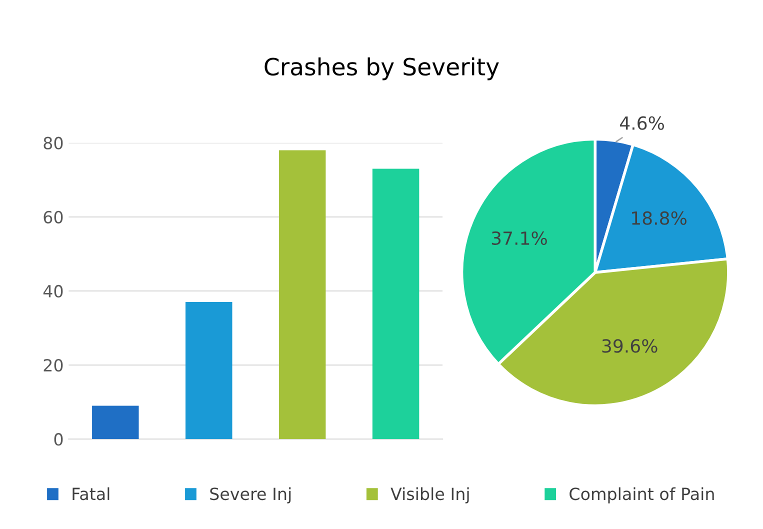  I want to click on data-label: 39.6%, so click(630, 346).